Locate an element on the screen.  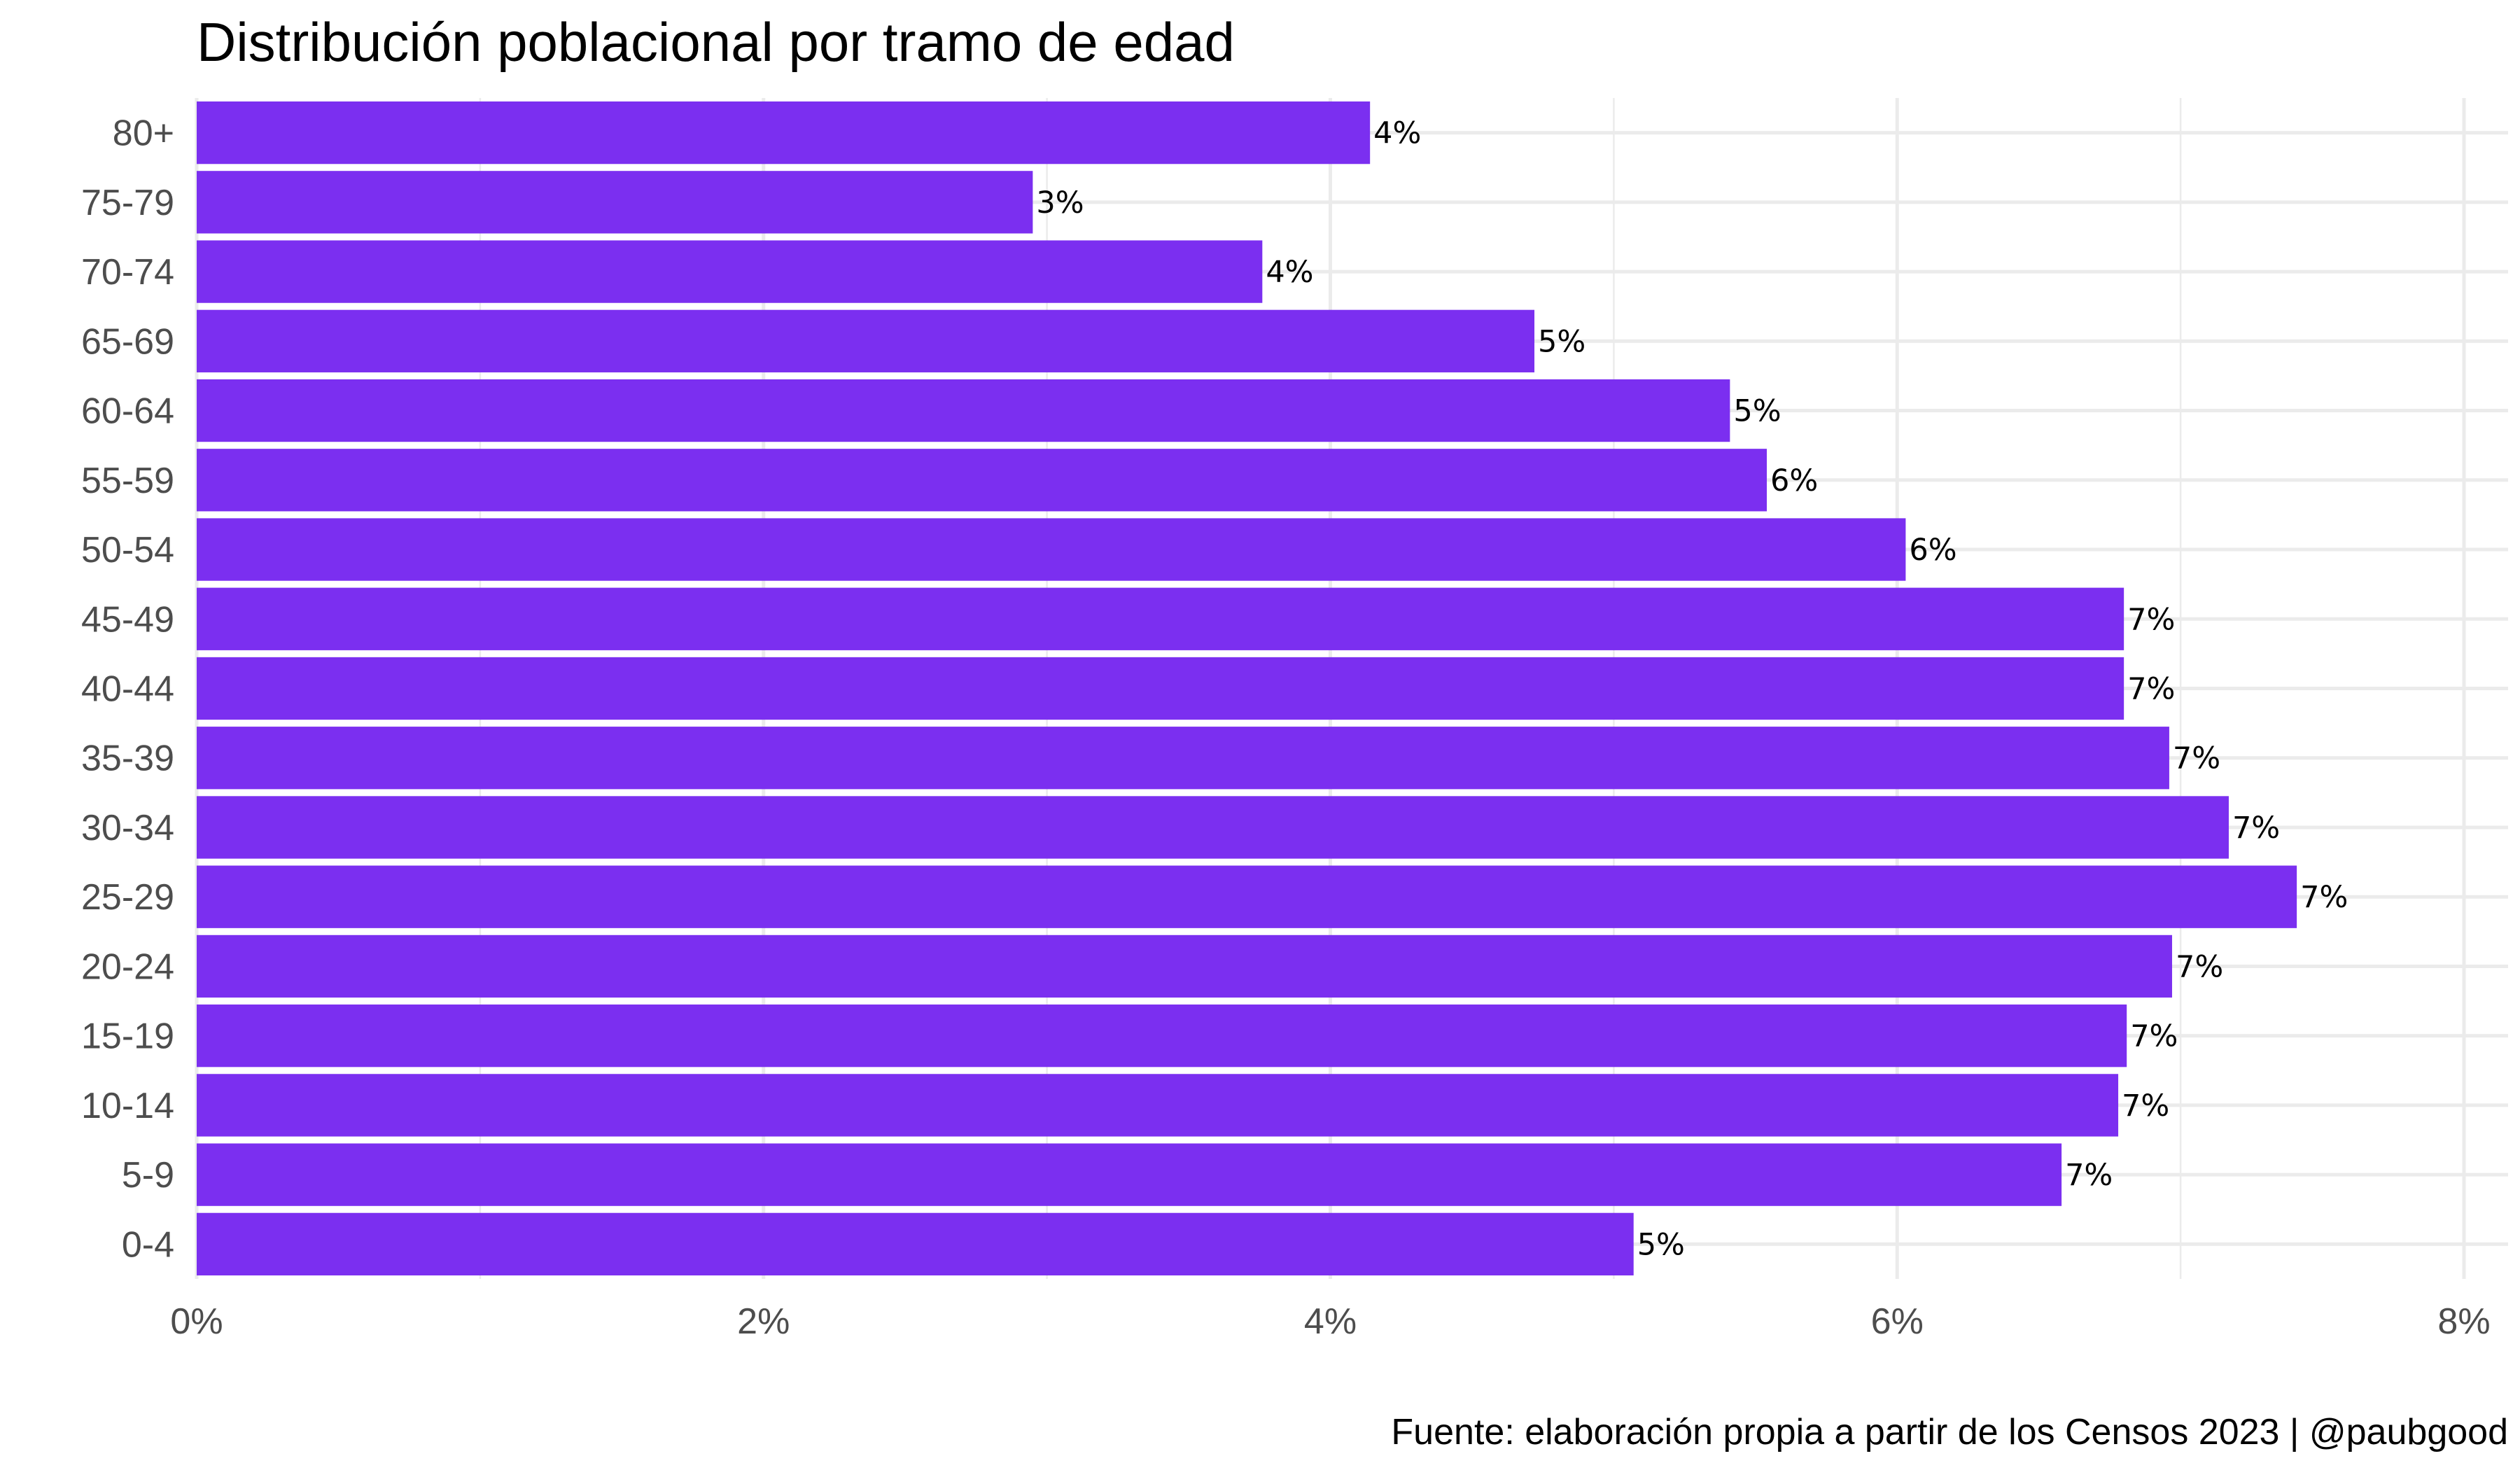
y-tick-label: 35-39 is located at coordinates (127, 758).